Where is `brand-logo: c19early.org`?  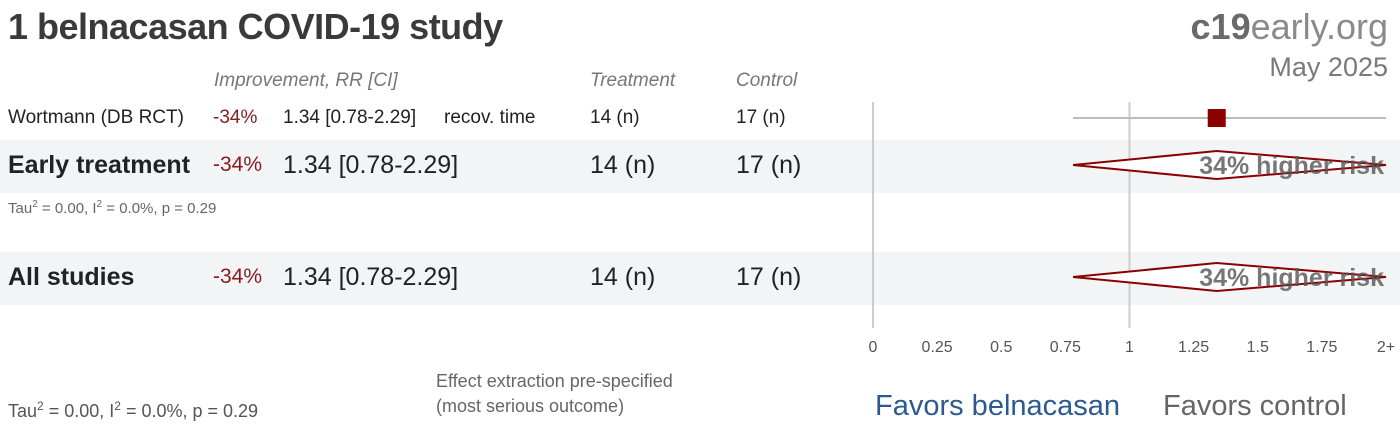
brand-logo: c19early.org is located at coordinates (1289, 27).